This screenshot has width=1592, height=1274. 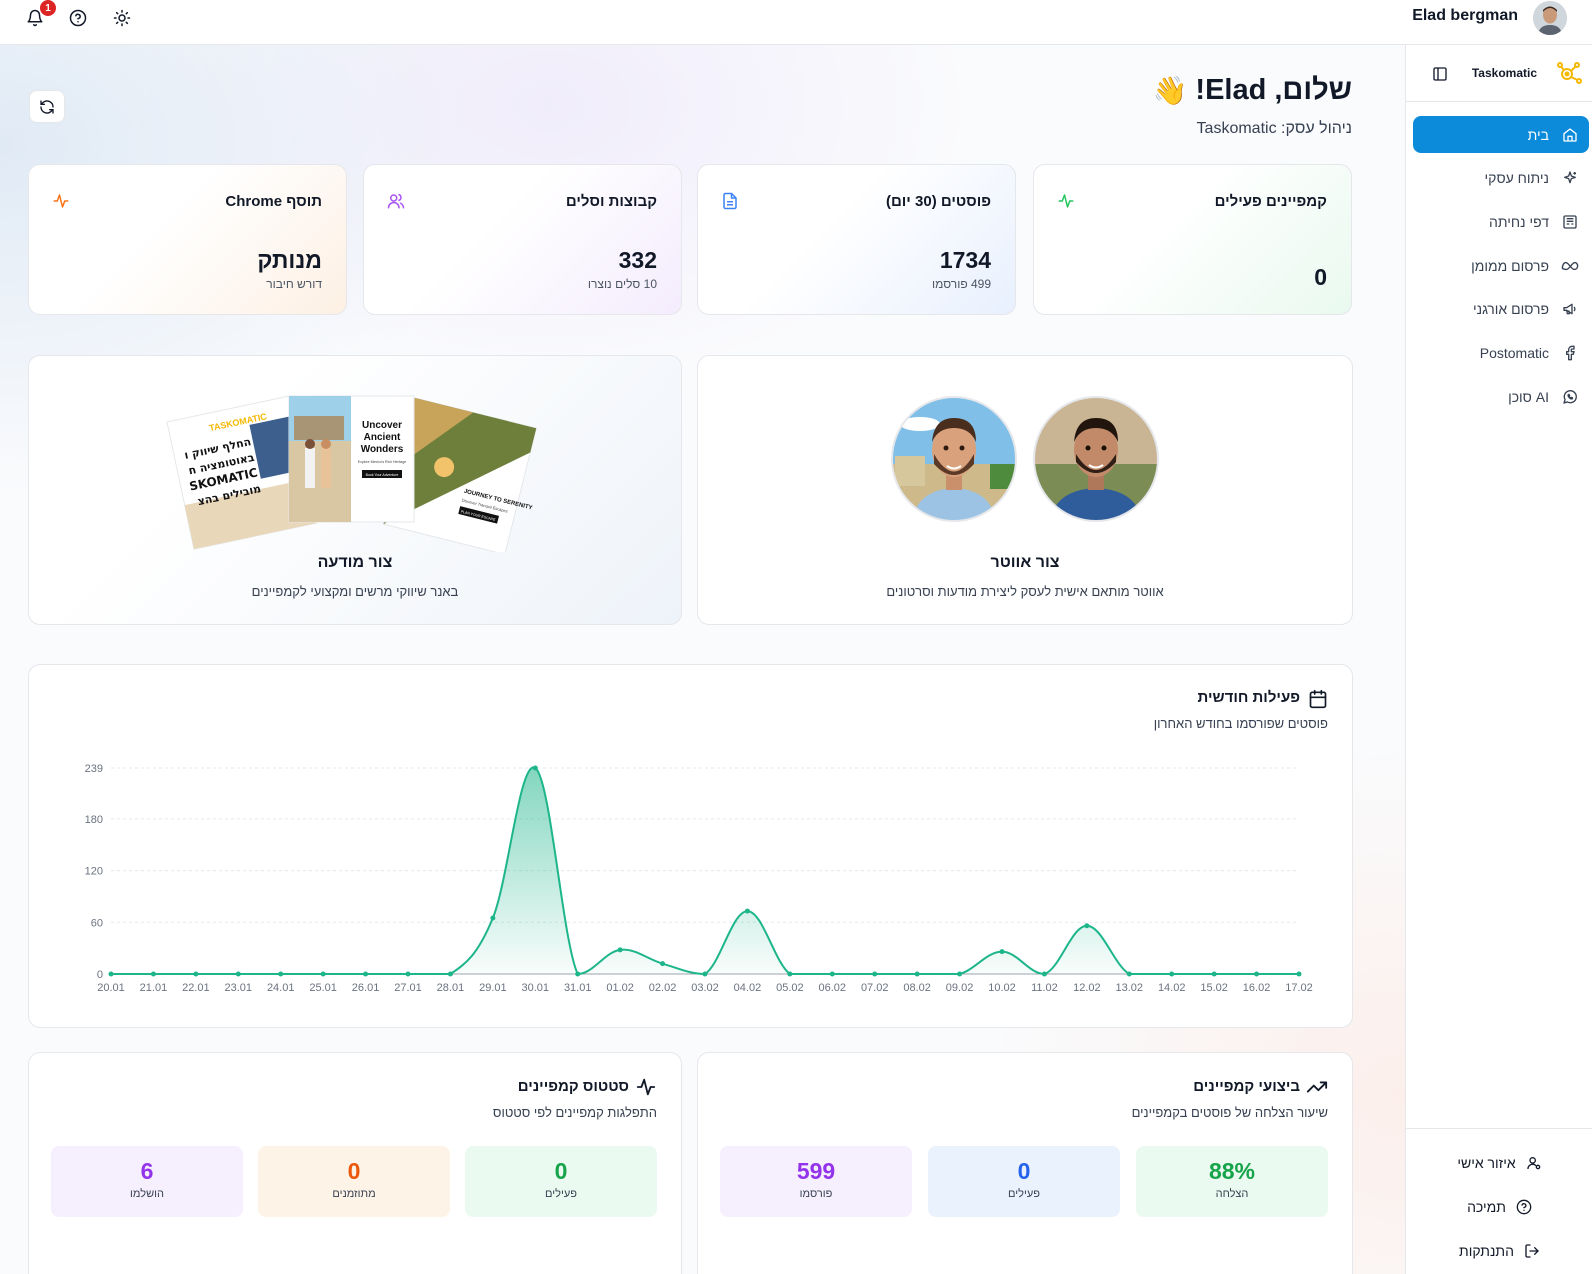 I want to click on sidebar-item-label: בית, so click(x=1538, y=134).